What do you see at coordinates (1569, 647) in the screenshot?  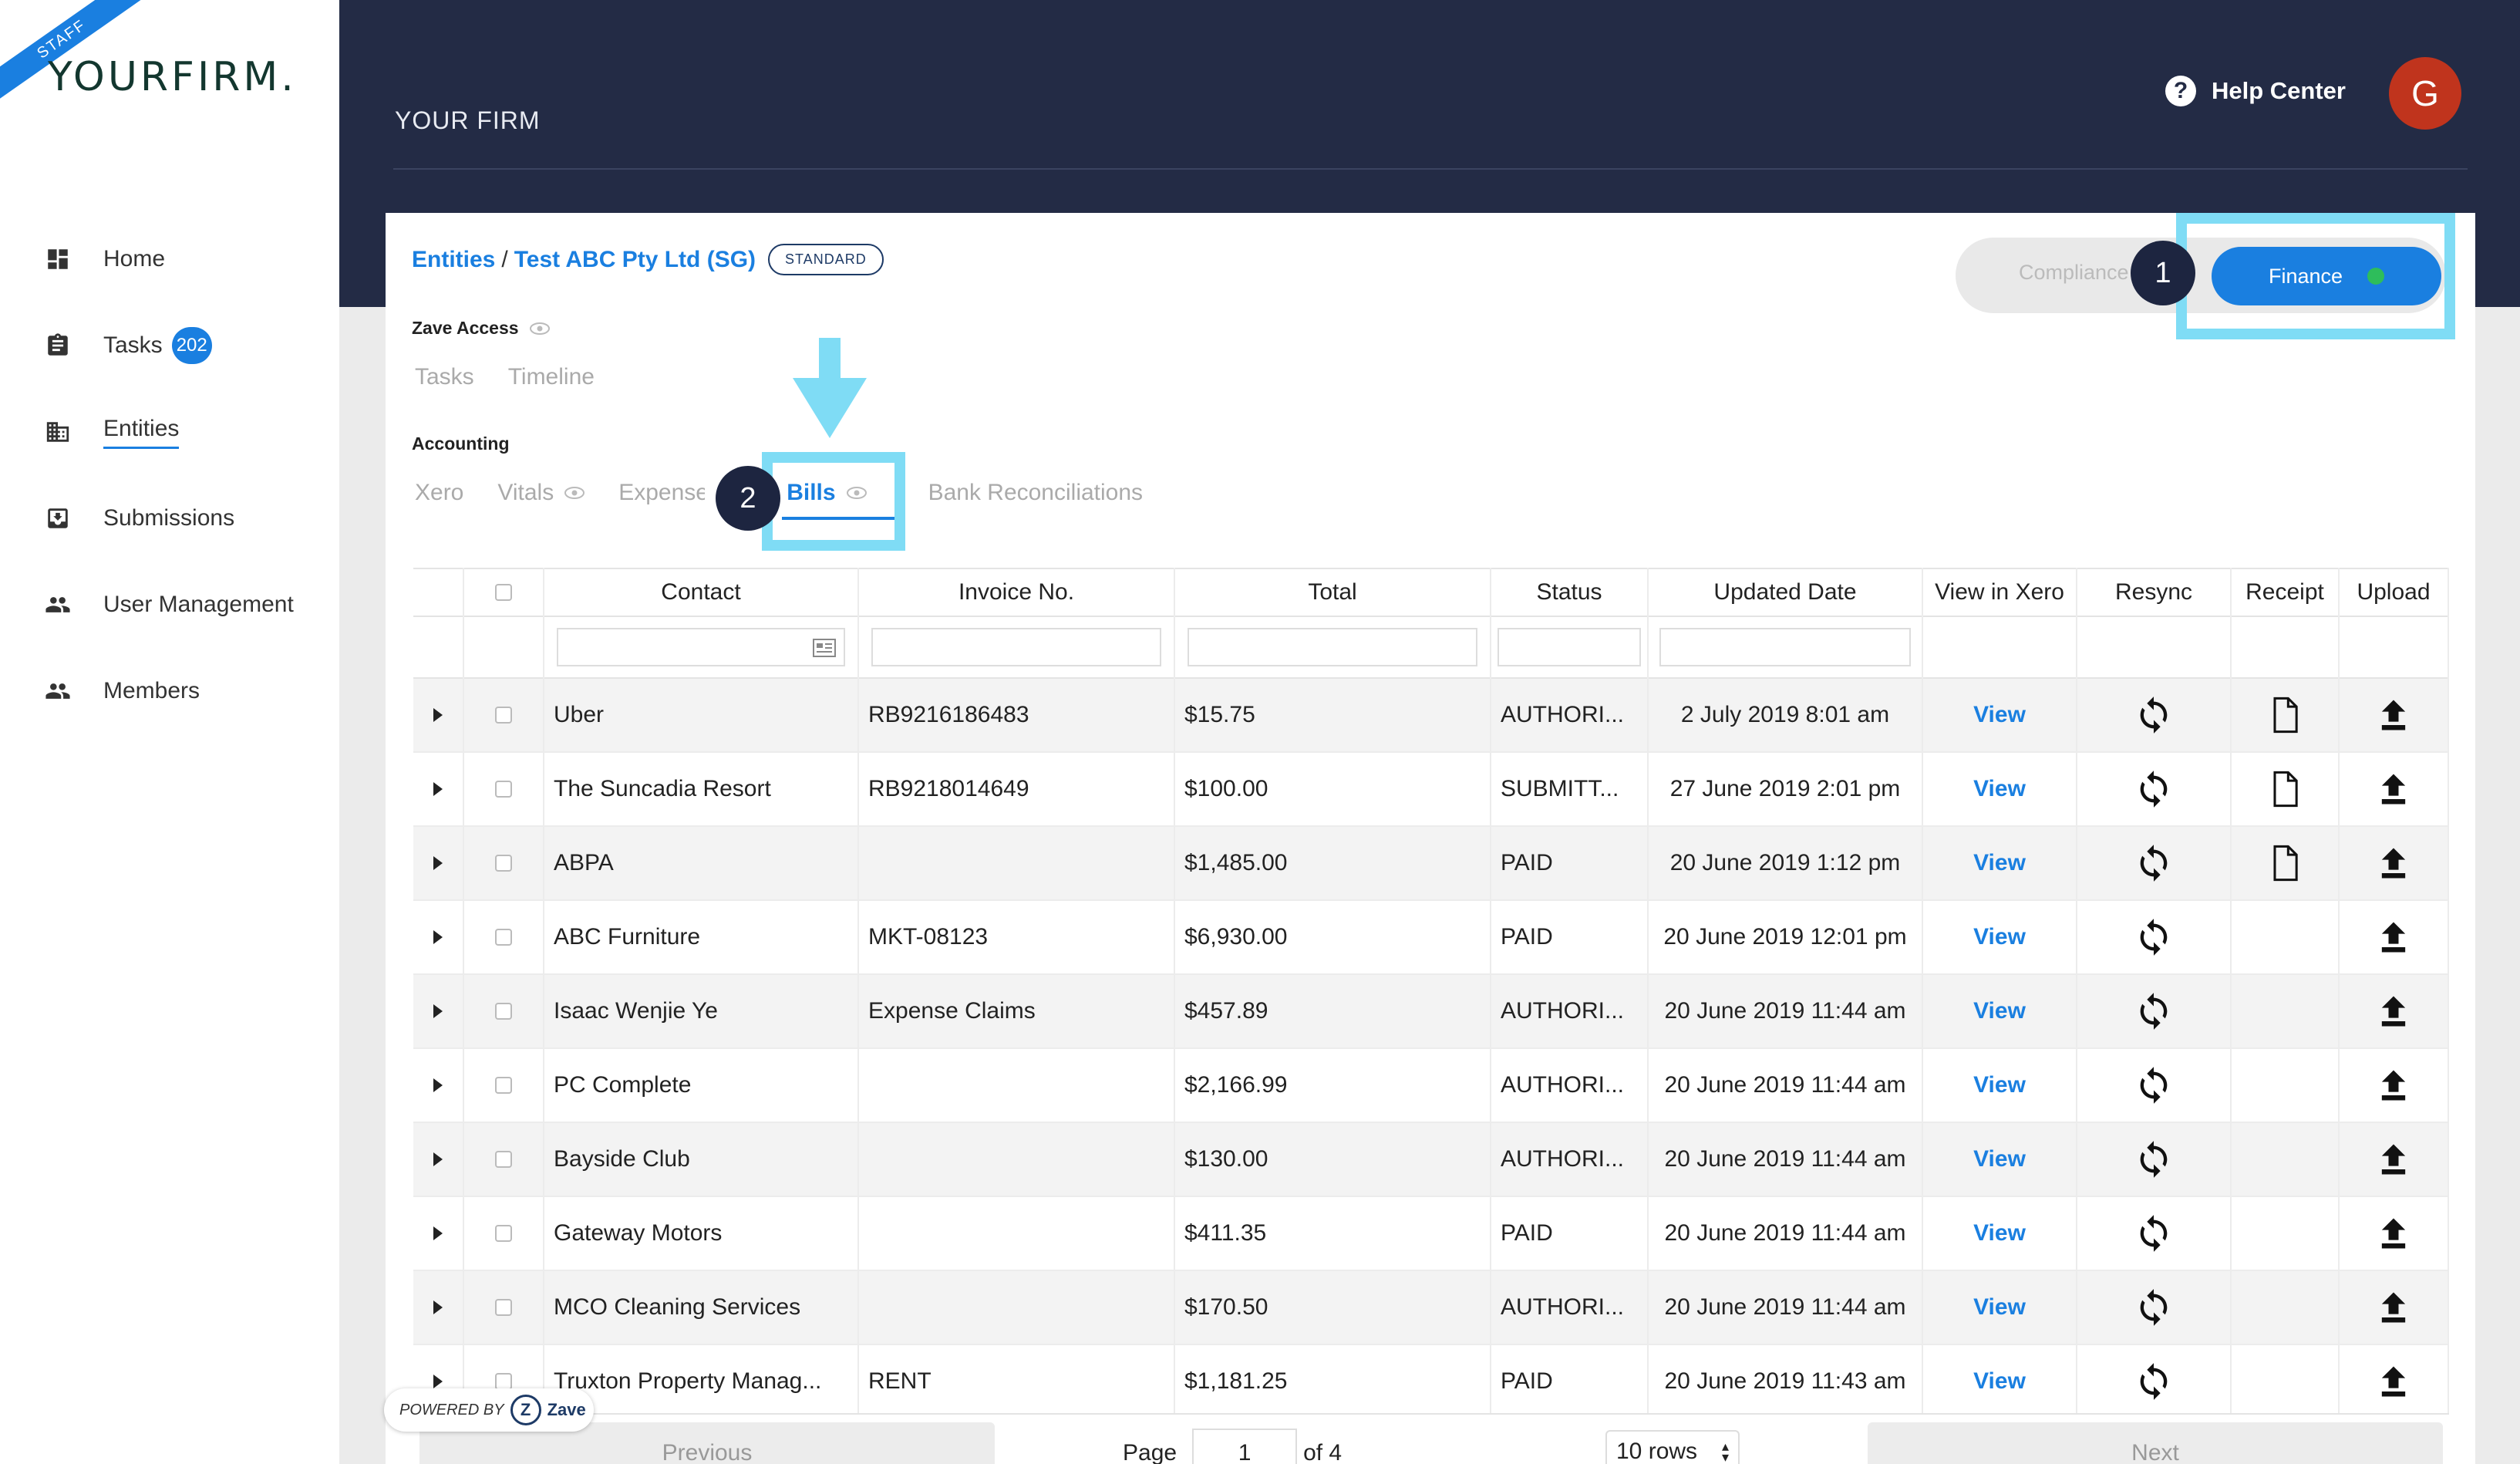 I see `status-filter-input` at bounding box center [1569, 647].